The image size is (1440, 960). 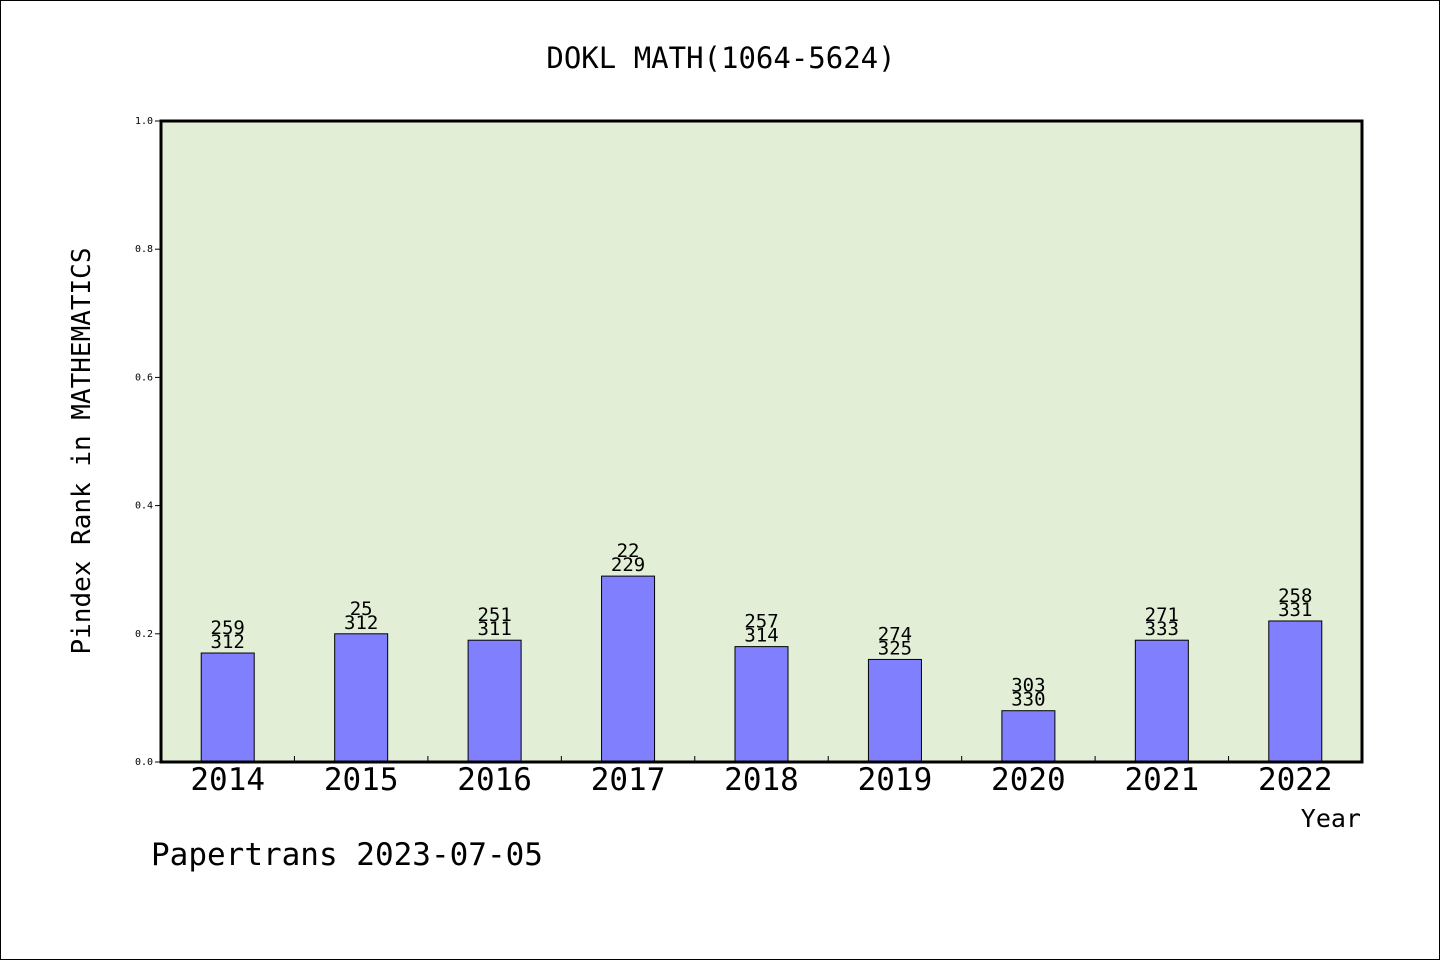 I want to click on x-tick-label-2021: 2021, so click(x=1162, y=780).